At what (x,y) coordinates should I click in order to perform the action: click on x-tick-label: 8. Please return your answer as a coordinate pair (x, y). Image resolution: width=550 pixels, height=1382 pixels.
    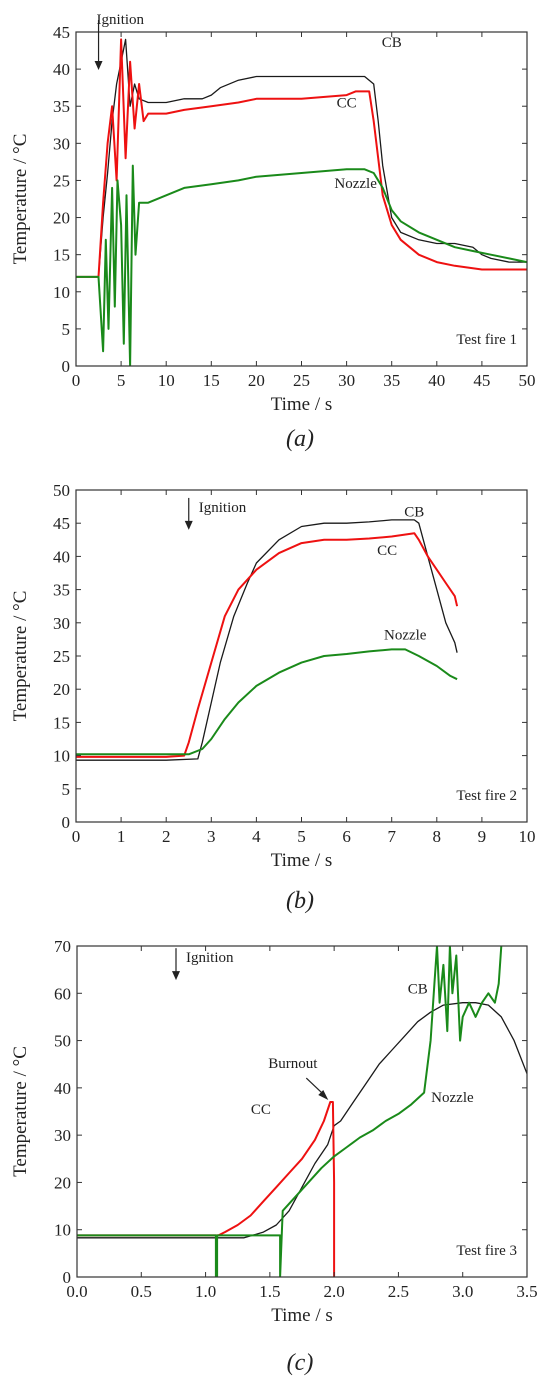
    Looking at the image, I should click on (437, 836).